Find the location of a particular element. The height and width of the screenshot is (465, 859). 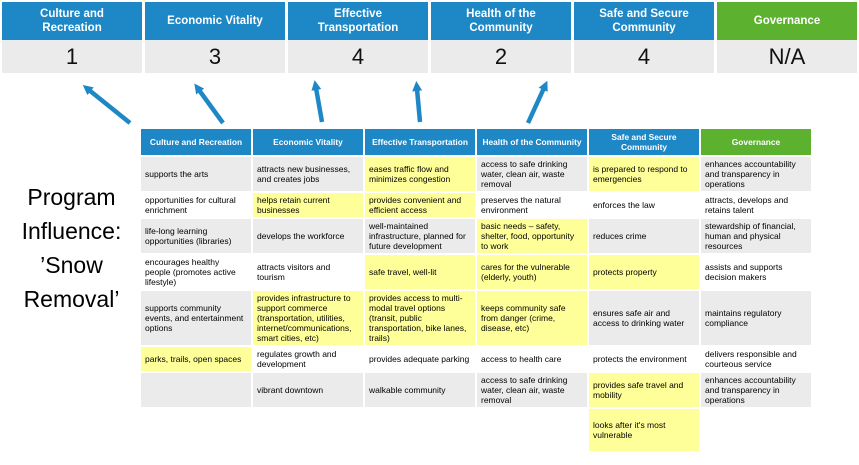

scoreboard-header: Effective Transportation is located at coordinates (358, 21).